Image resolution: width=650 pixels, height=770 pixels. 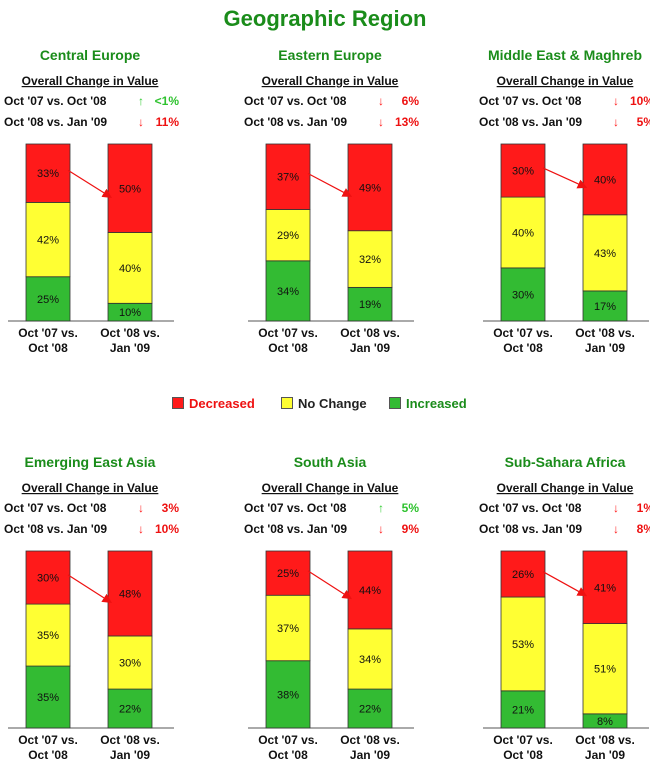 I want to click on bar-segment-central-europe-0-increased, so click(x=48, y=299).